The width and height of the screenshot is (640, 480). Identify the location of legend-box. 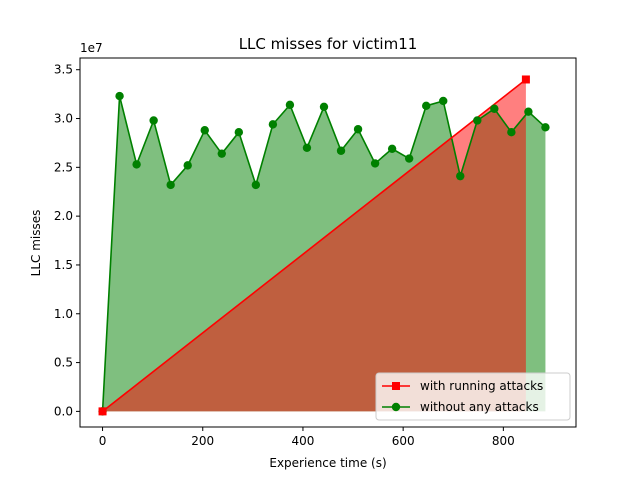
(473, 396).